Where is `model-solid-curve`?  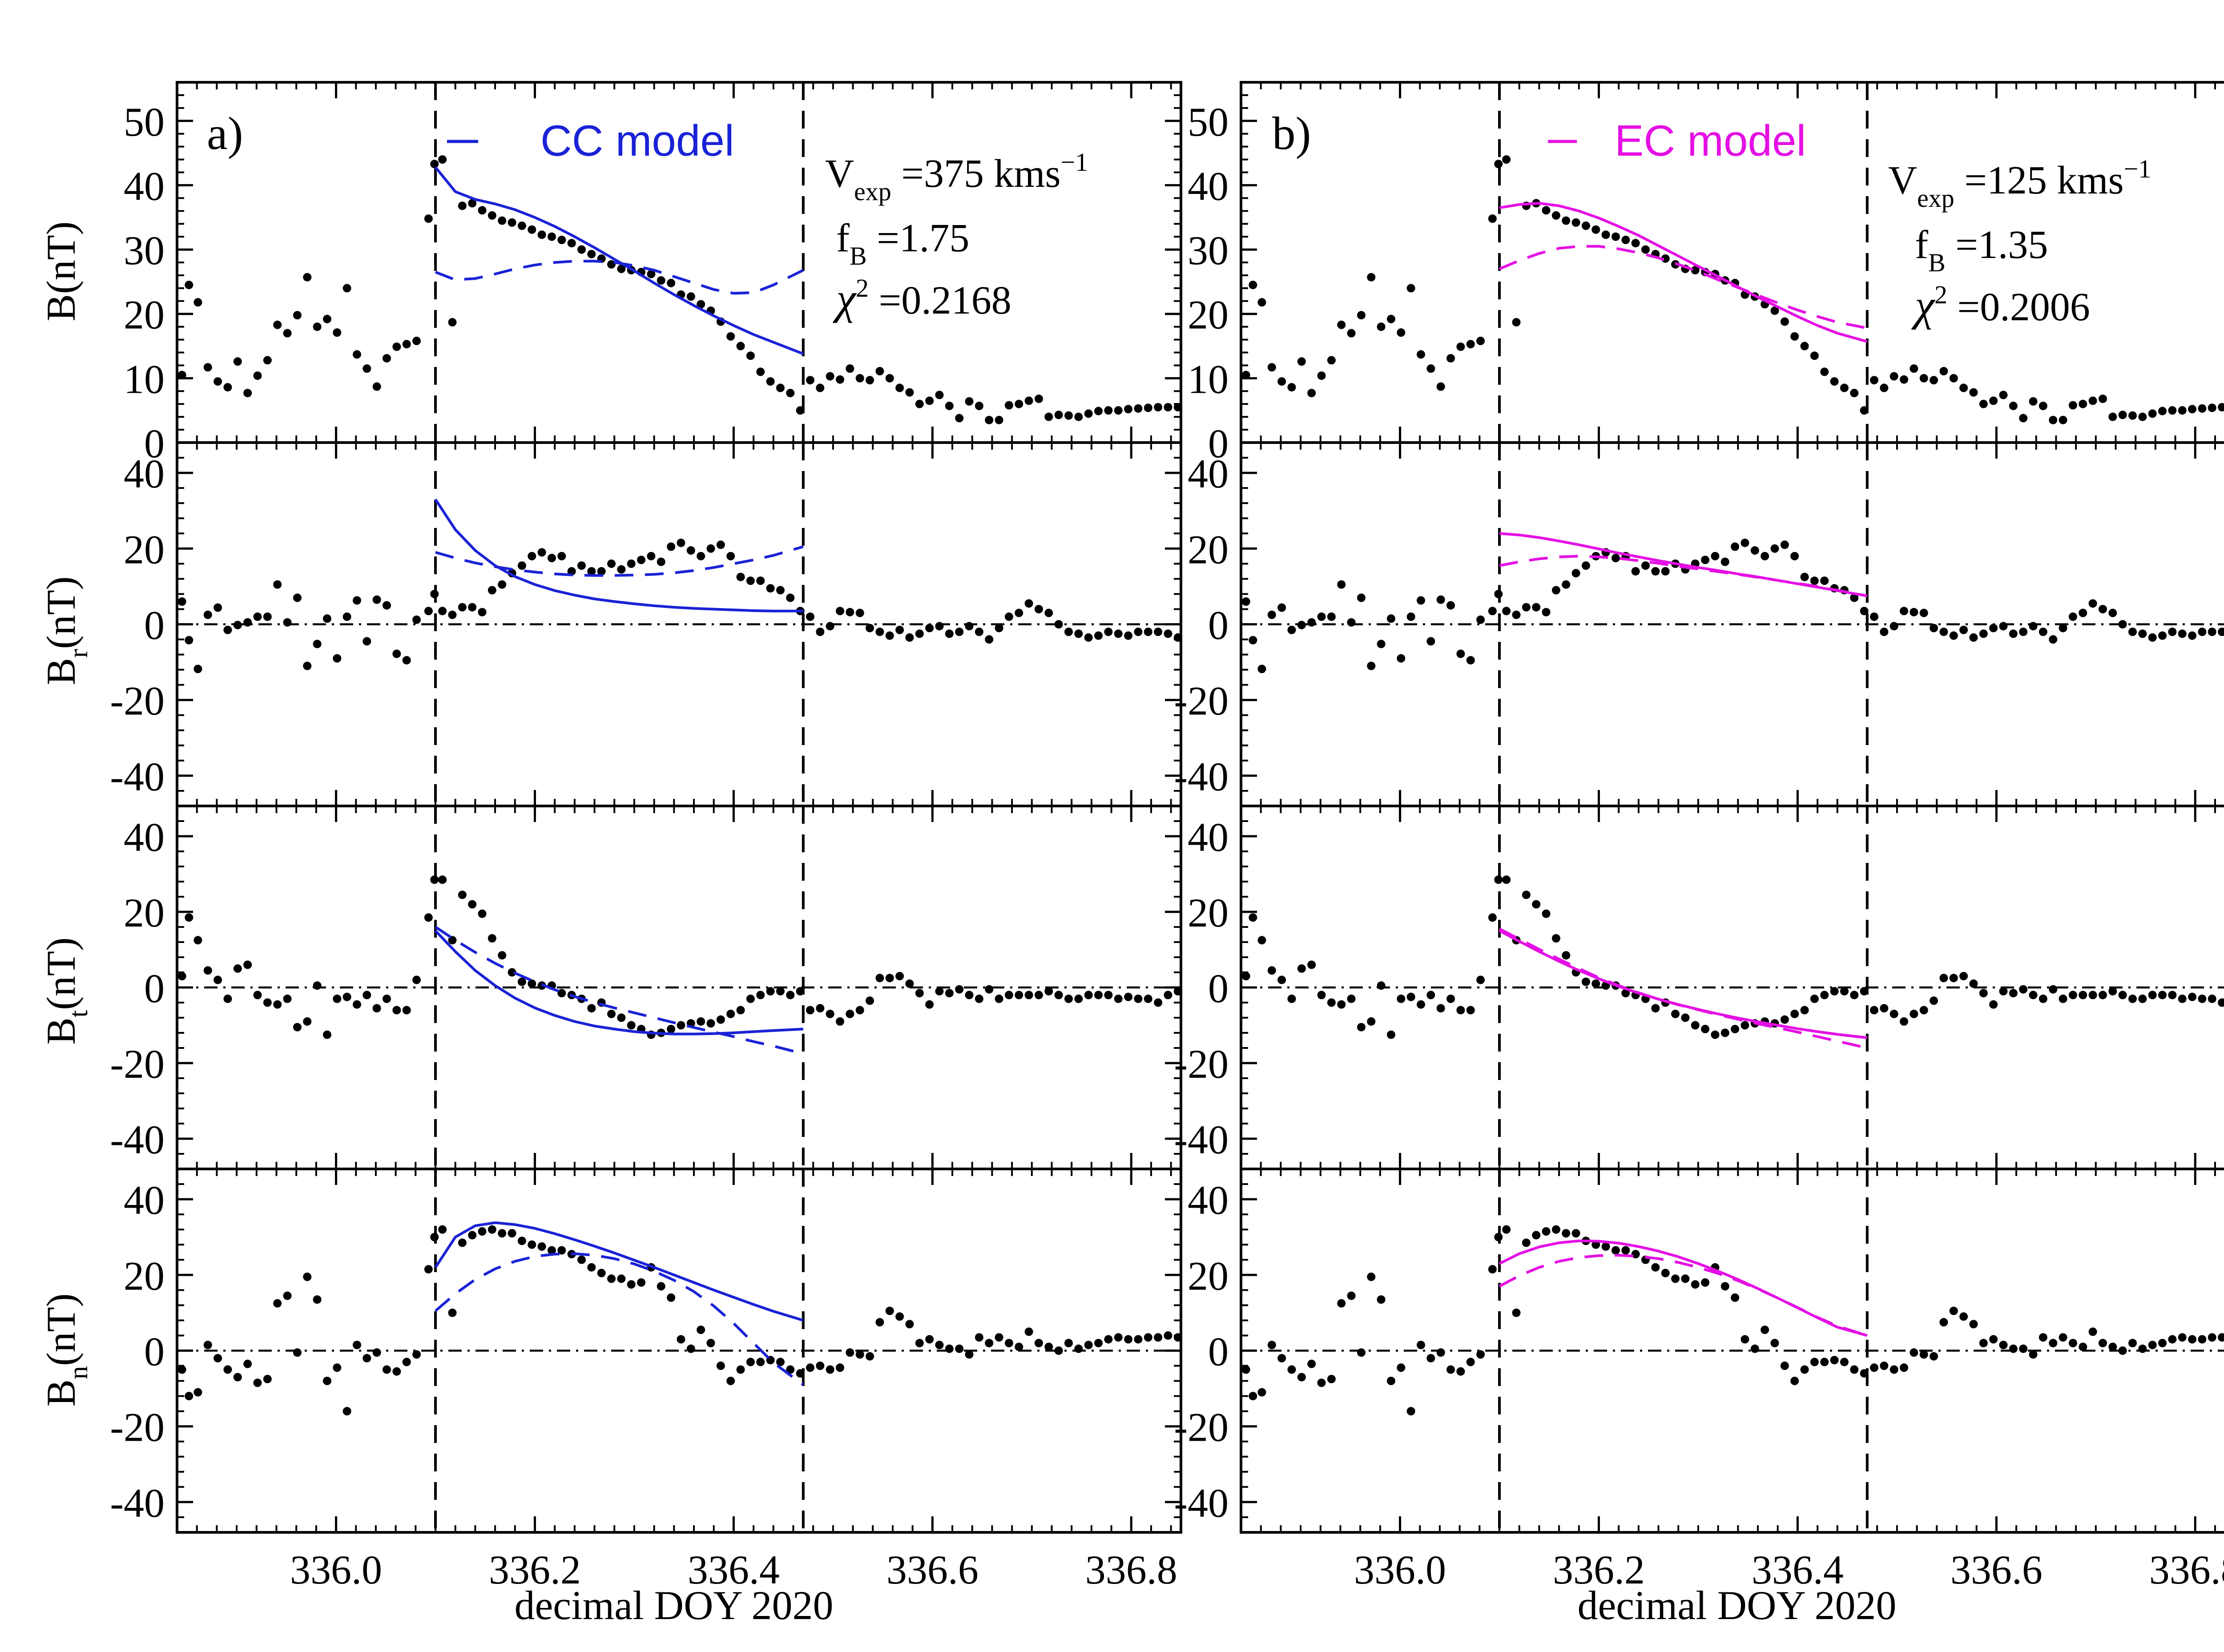 model-solid-curve is located at coordinates (1683, 272).